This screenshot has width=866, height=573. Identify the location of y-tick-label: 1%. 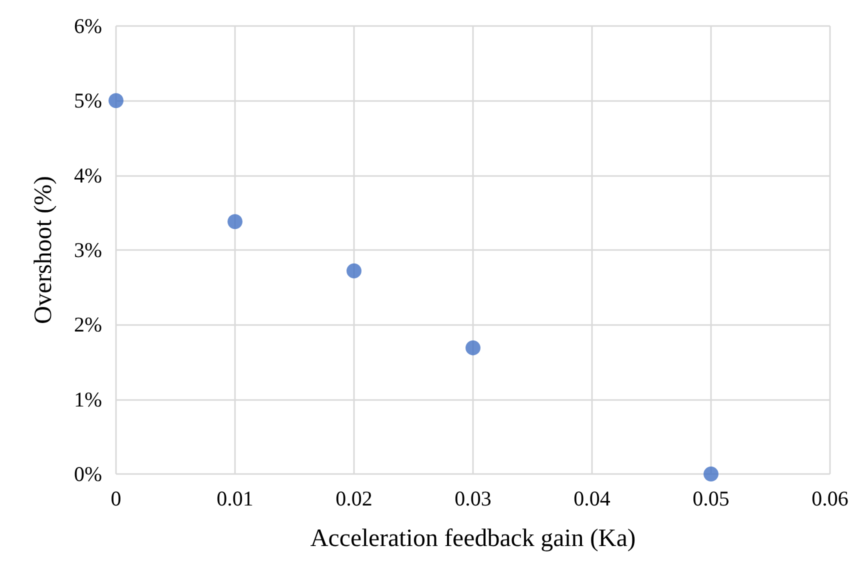
(88, 399).